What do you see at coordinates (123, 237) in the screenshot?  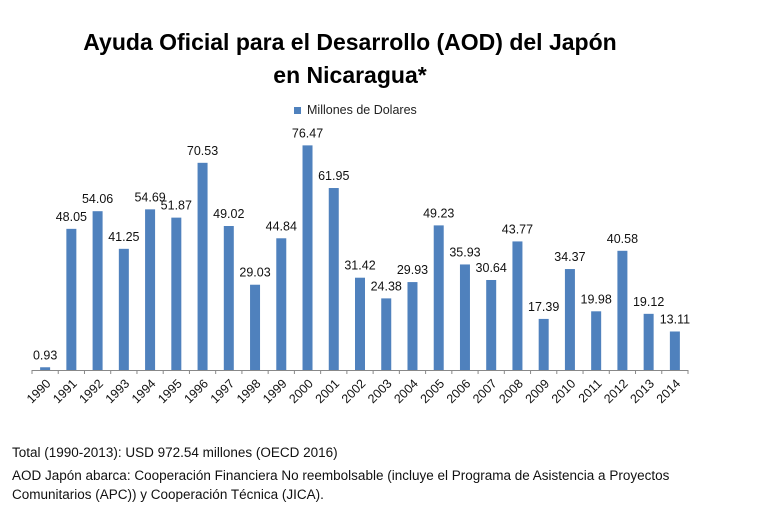 I see `data-label-1993: 41.25` at bounding box center [123, 237].